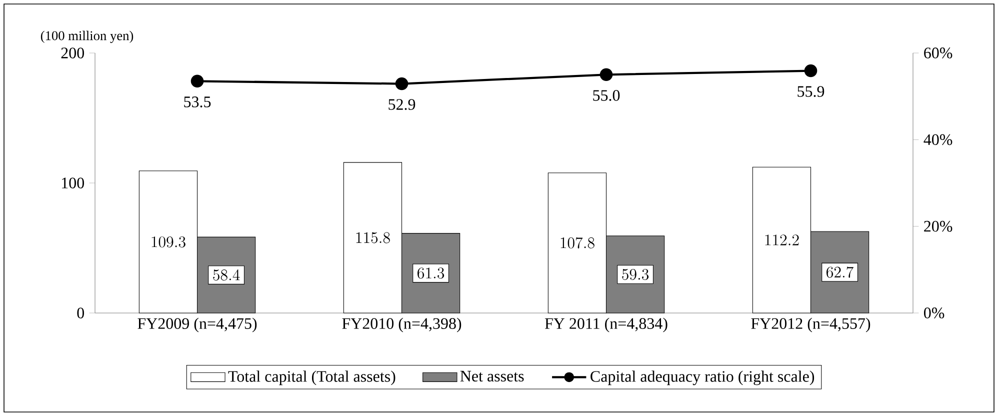 The image size is (998, 416). Describe the element at coordinates (606, 325) in the screenshot. I see `x-tick-label: FY 2011 (n=4,834)` at that location.